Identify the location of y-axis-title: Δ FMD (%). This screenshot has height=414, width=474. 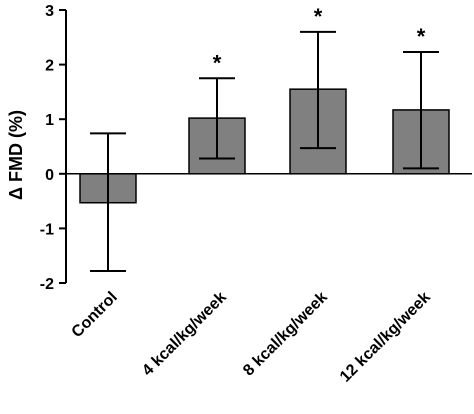
(16, 155).